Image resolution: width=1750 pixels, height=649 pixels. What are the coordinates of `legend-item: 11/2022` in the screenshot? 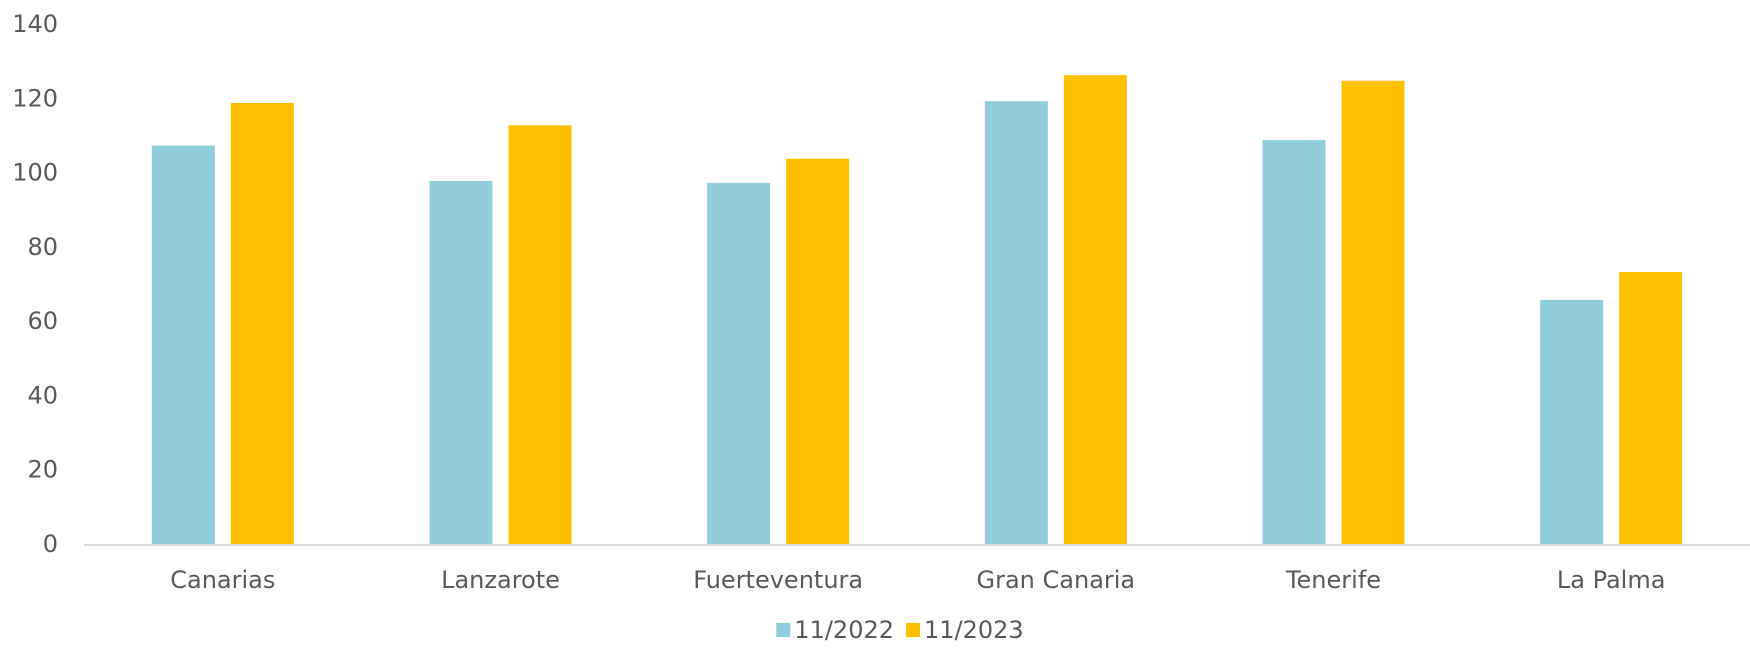 It's located at (835, 630).